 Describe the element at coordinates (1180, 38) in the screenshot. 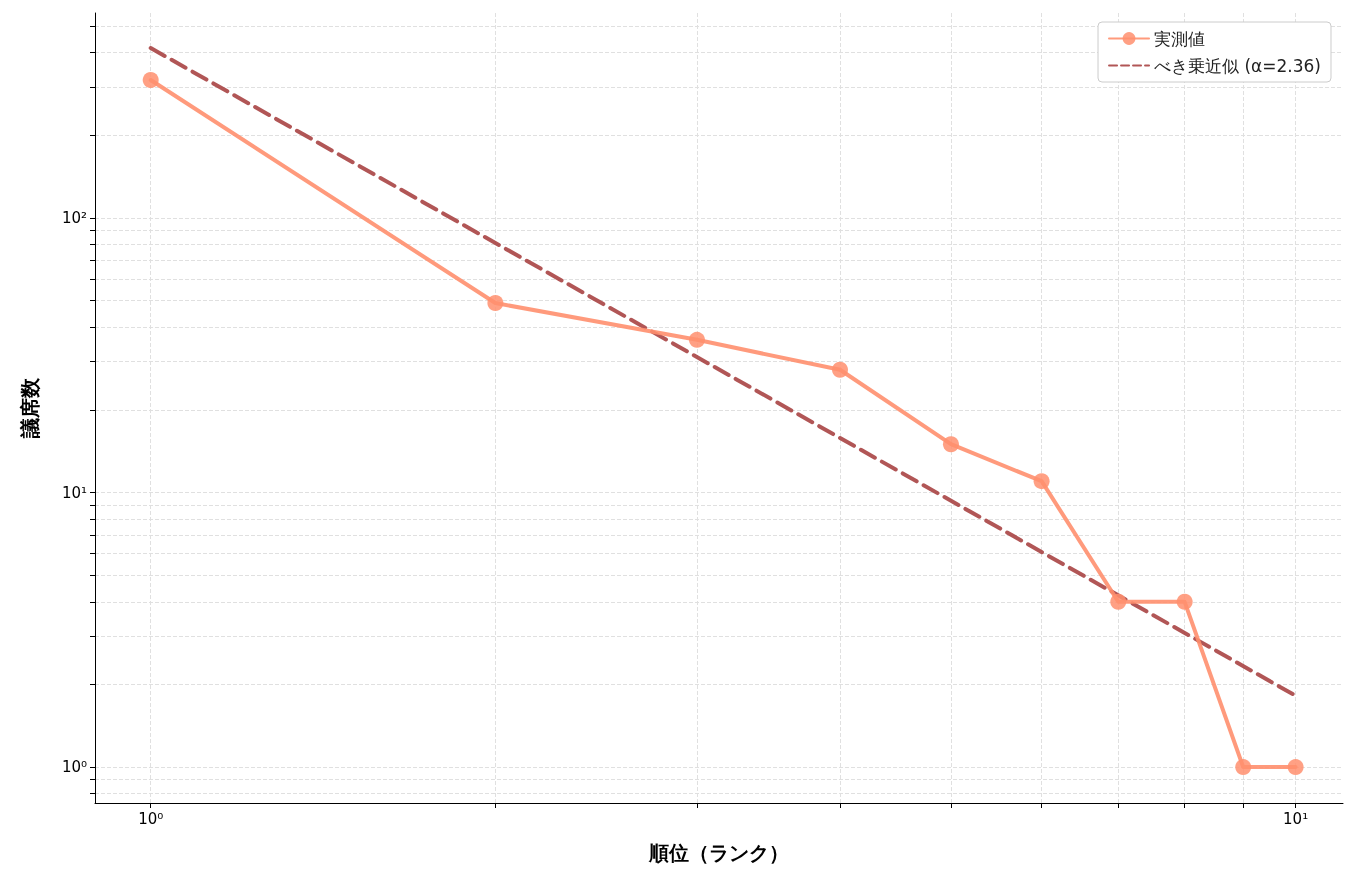

I see `legend-label: 実測値` at that location.